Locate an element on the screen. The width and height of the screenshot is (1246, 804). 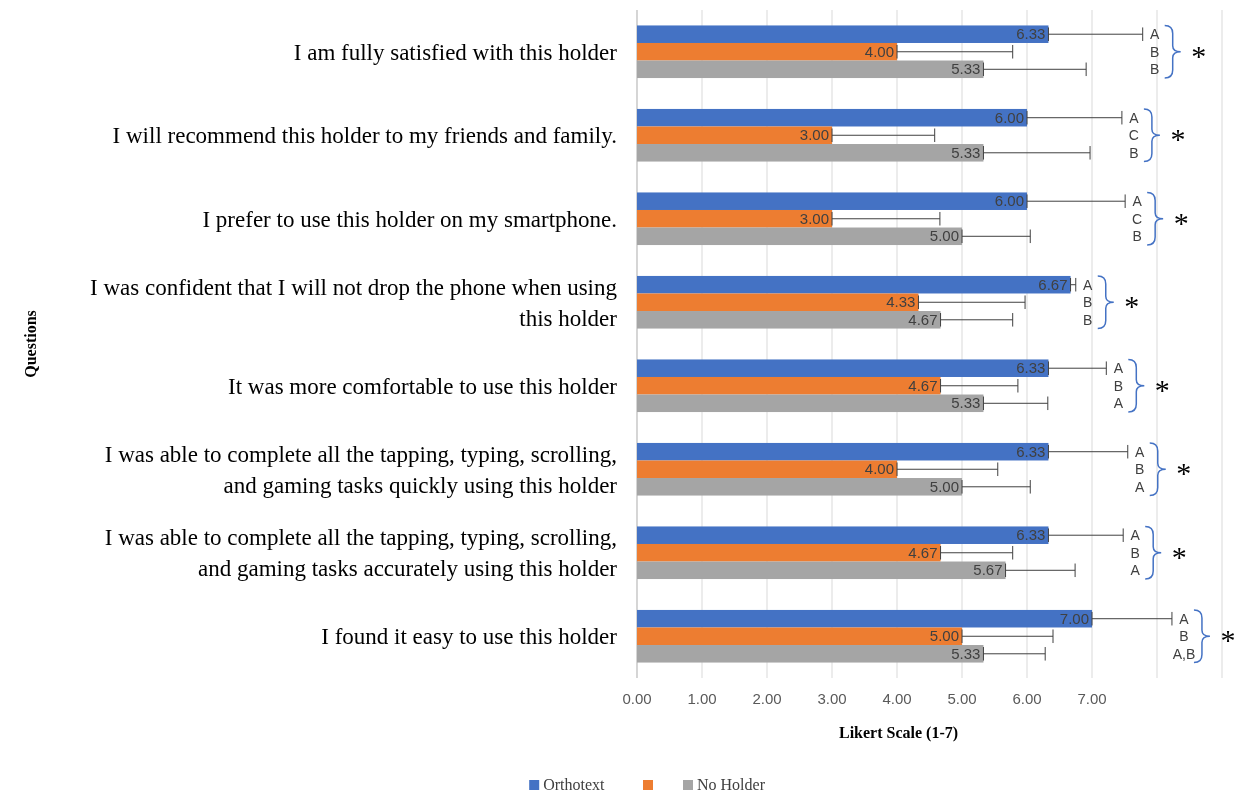
legend-label: Orthotext is located at coordinates (574, 784).